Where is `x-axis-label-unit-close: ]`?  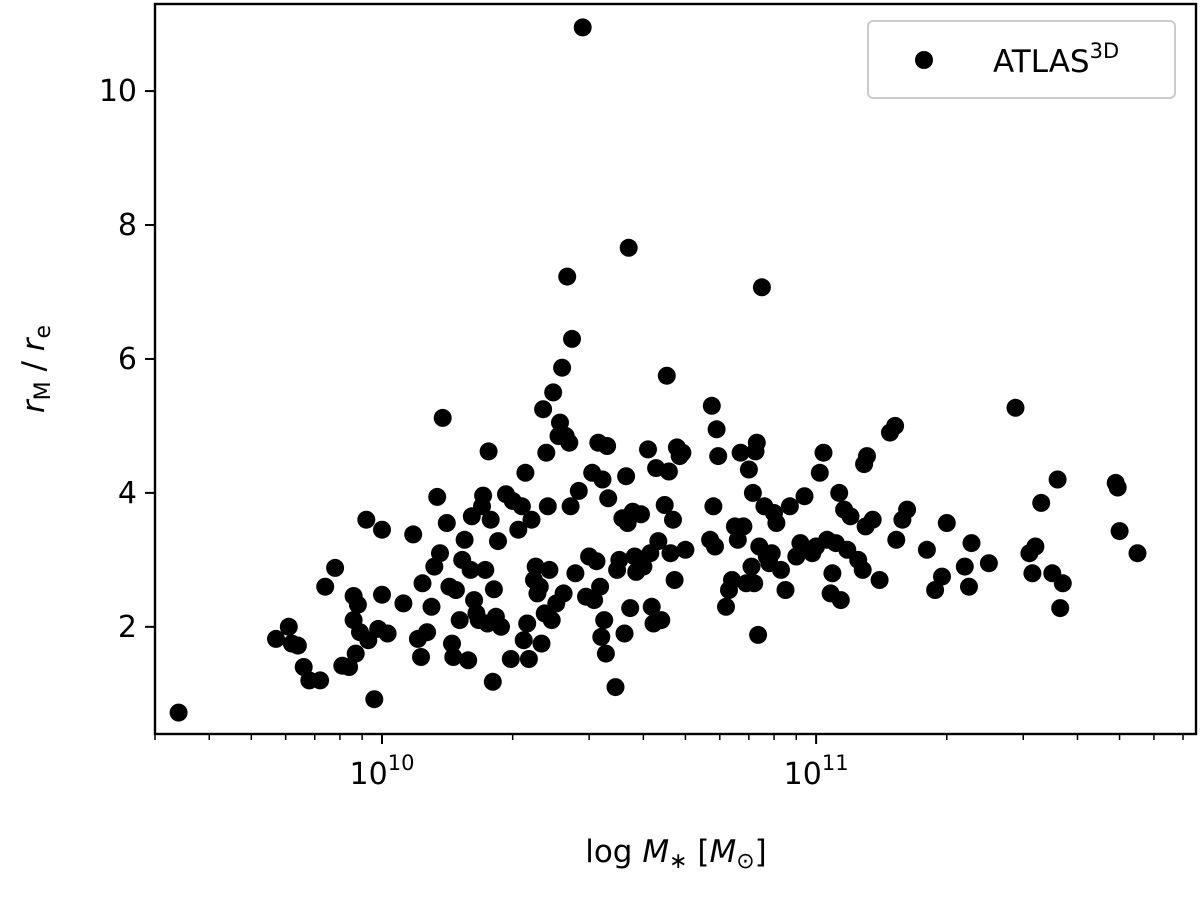 x-axis-label-unit-close: ] is located at coordinates (761, 852).